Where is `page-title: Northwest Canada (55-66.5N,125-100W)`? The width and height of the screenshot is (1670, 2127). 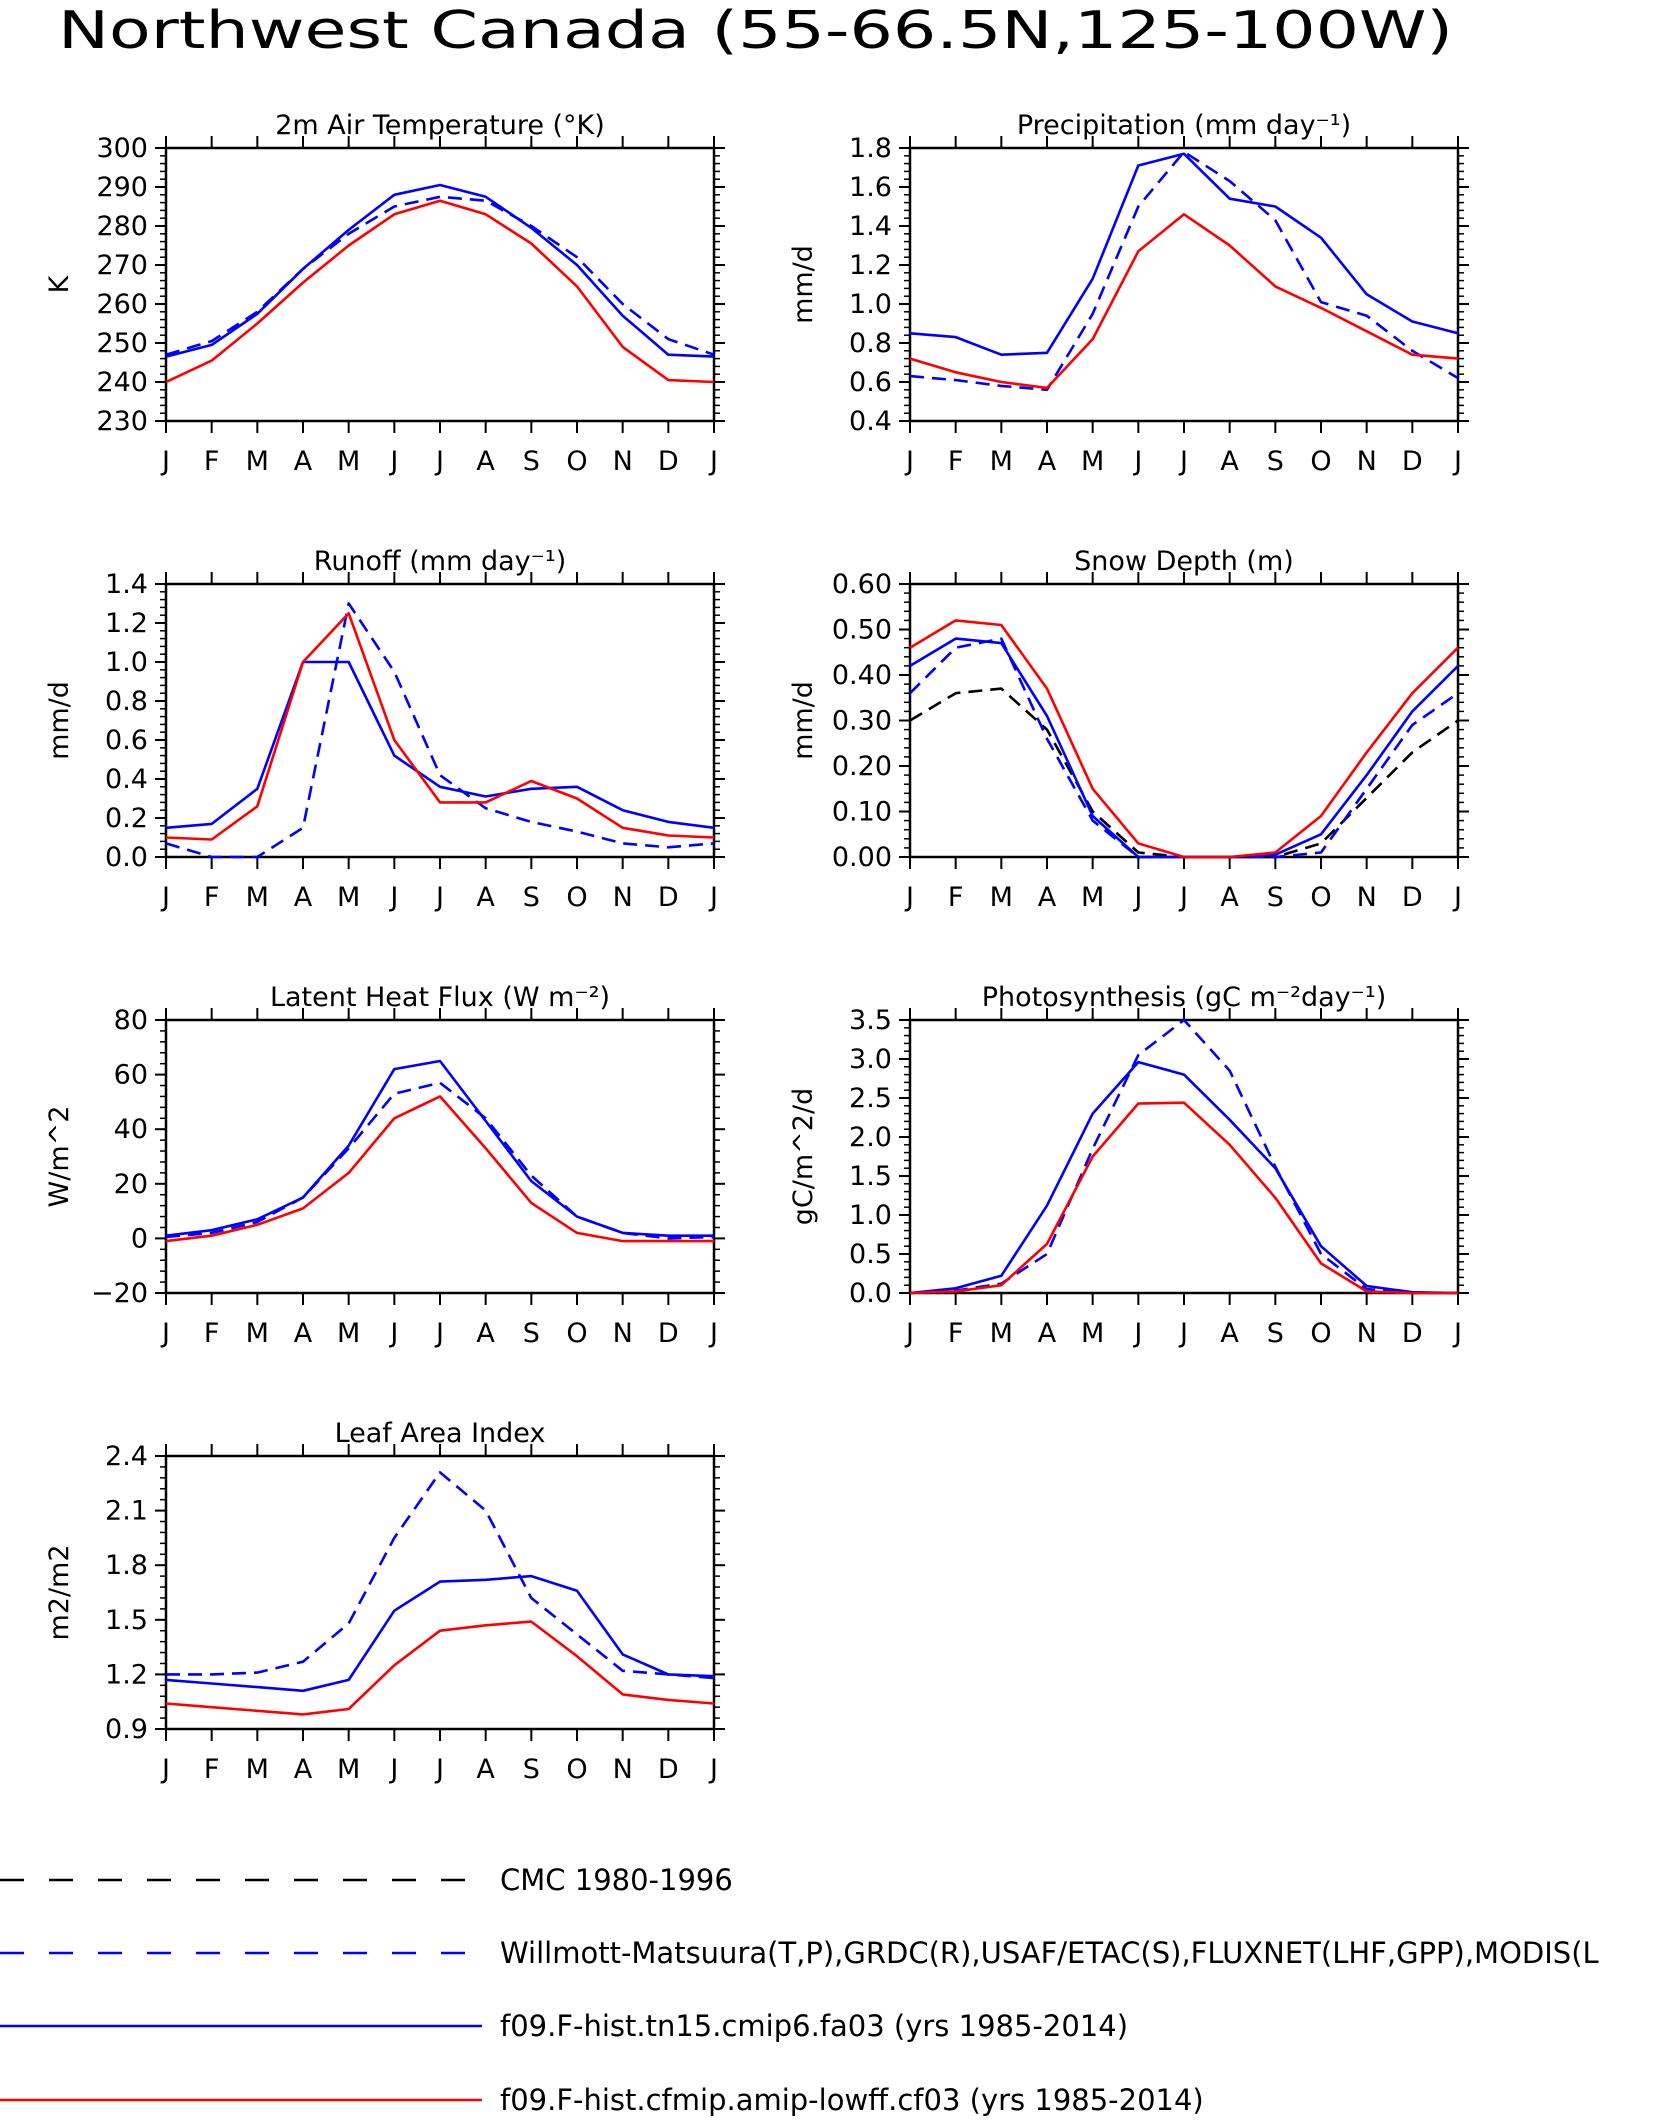 page-title: Northwest Canada (55-66.5N,125-100W) is located at coordinates (755, 31).